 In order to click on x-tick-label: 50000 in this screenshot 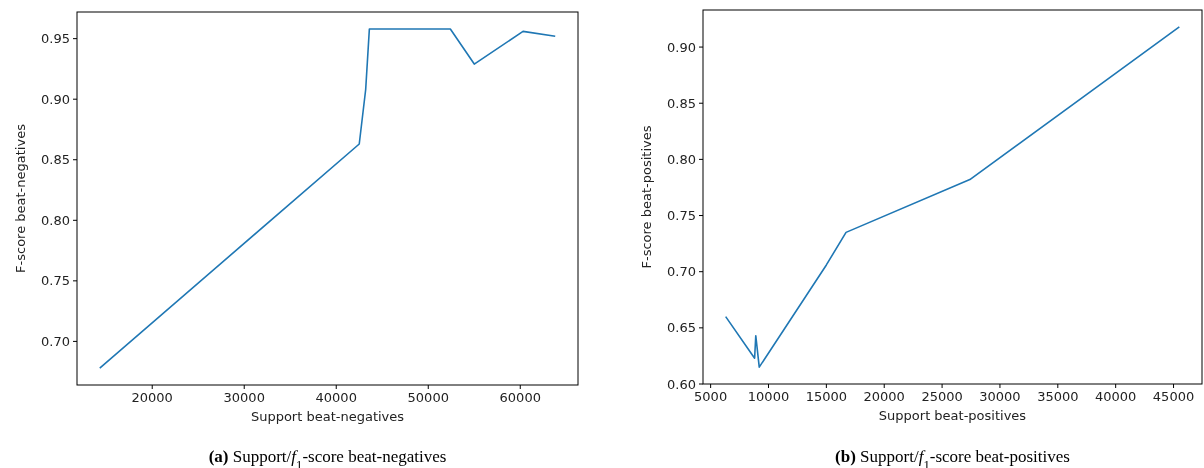, I will do `click(428, 397)`.